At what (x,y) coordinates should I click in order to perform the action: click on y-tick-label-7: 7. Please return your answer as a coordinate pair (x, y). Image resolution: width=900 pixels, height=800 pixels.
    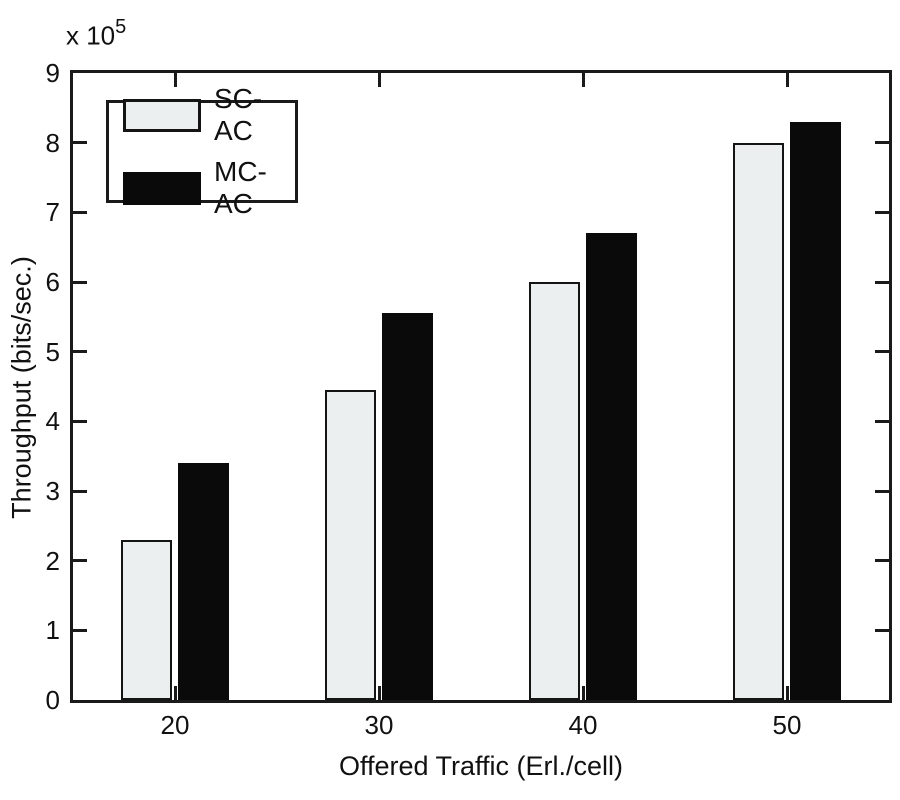
    Looking at the image, I should click on (52, 212).